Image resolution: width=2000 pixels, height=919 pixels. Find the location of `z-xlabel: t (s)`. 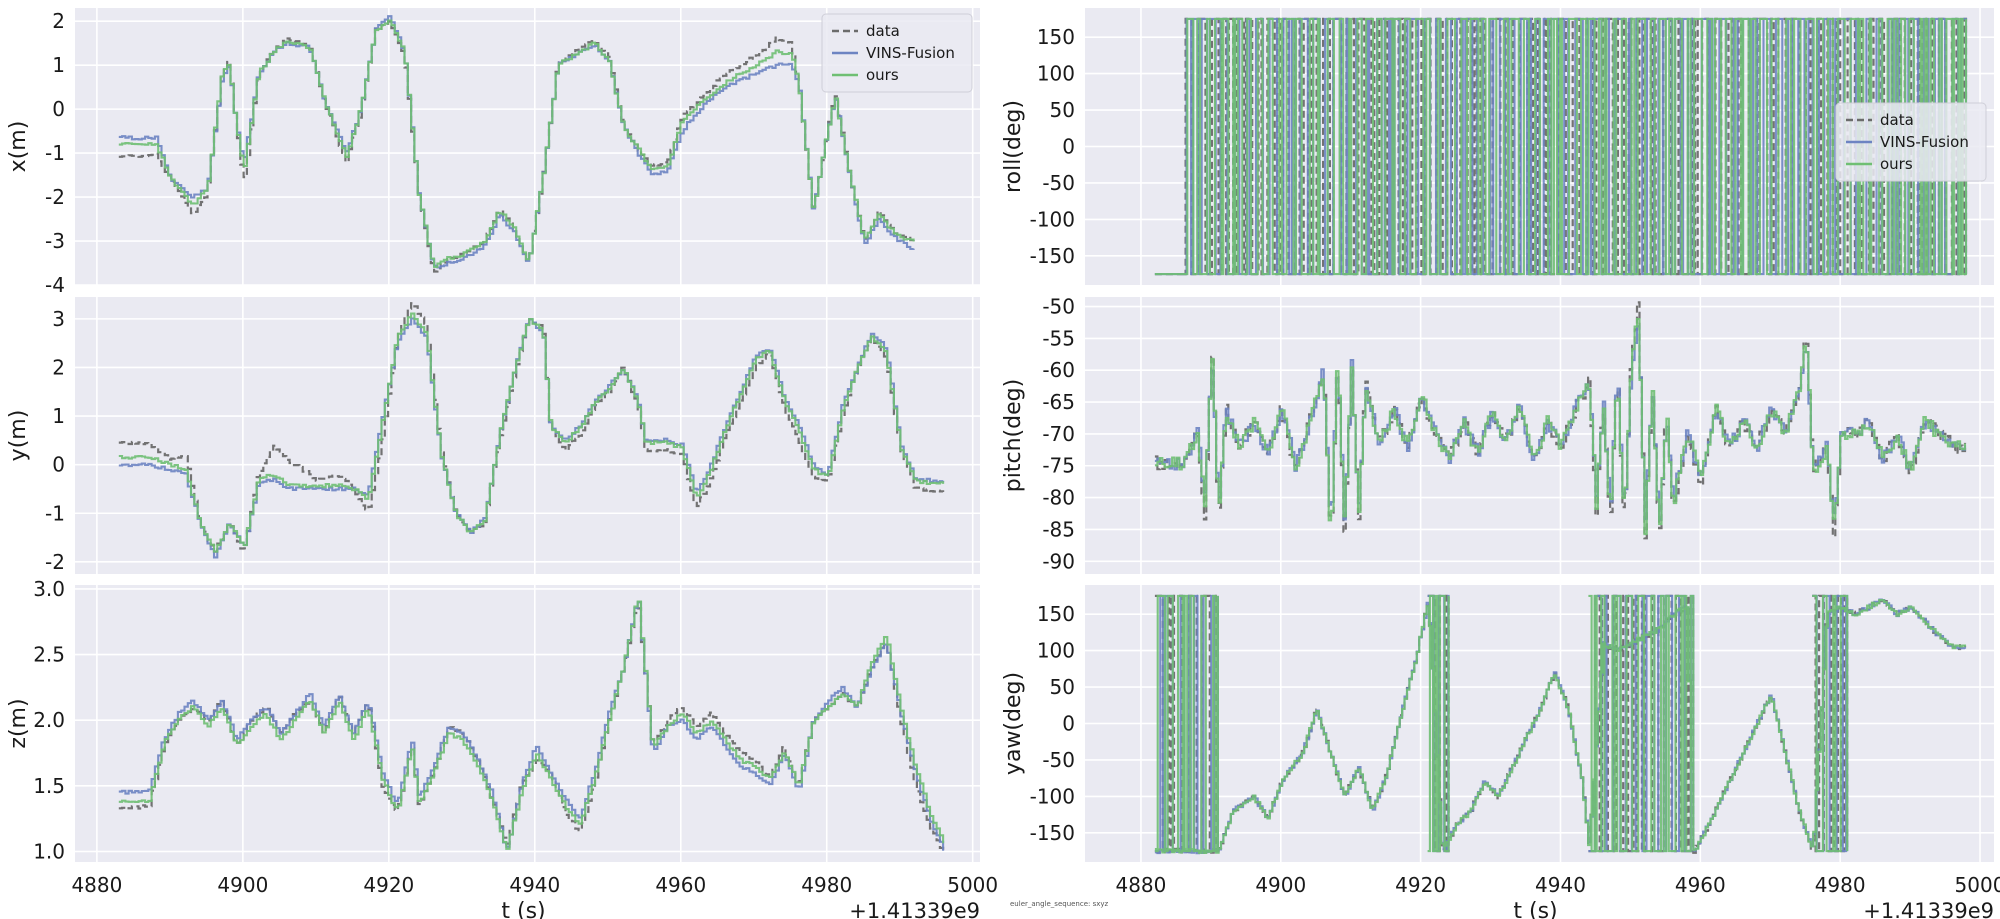

z-xlabel: t (s) is located at coordinates (523, 909).